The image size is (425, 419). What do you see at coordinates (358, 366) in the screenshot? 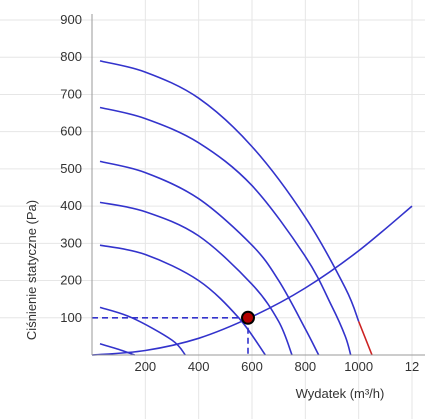
I see `x-tick-label: 1000` at bounding box center [358, 366].